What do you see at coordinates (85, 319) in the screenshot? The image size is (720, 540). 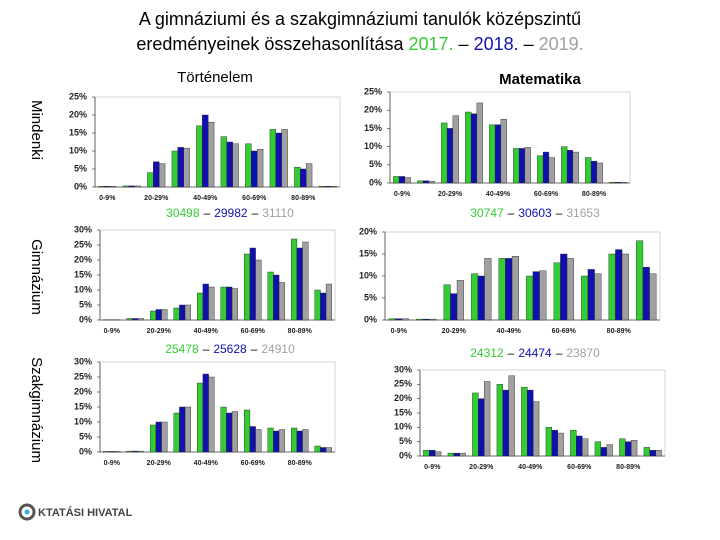 I see `y-tick-label: 0%` at bounding box center [85, 319].